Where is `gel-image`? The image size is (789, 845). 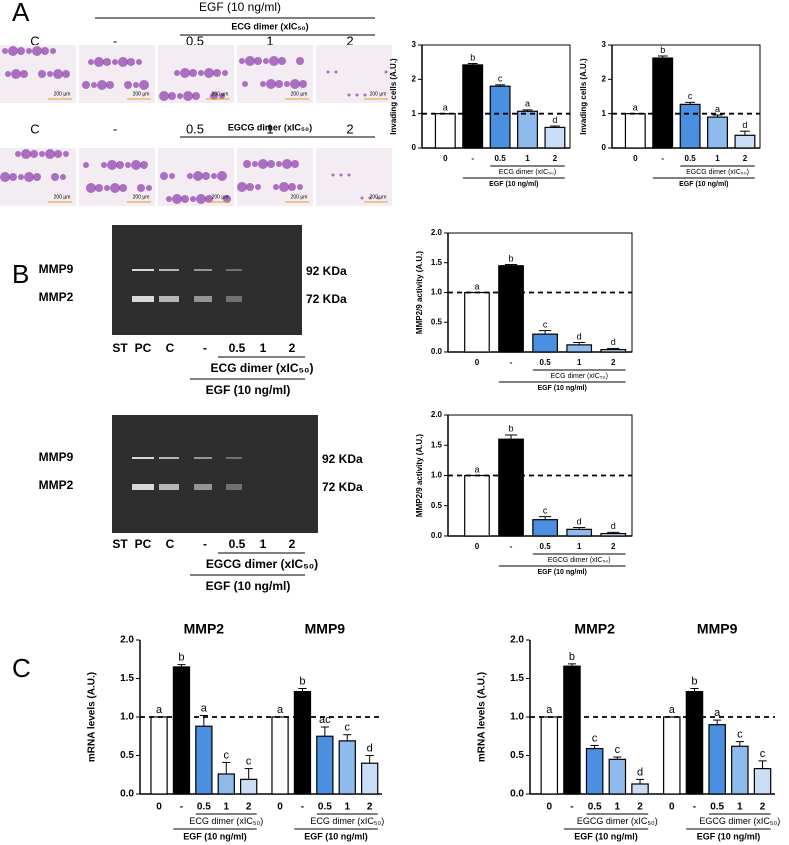 gel-image is located at coordinates (207, 280).